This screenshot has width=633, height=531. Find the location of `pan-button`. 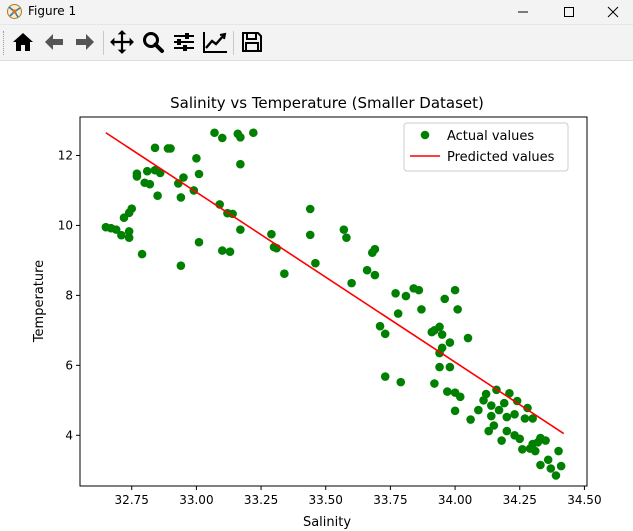

pan-button is located at coordinates (122, 42).